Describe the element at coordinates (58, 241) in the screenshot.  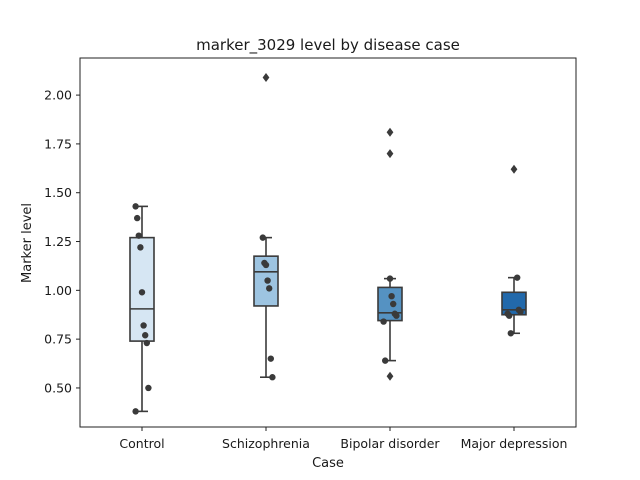
I see `y-tick-label: 1.25` at that location.